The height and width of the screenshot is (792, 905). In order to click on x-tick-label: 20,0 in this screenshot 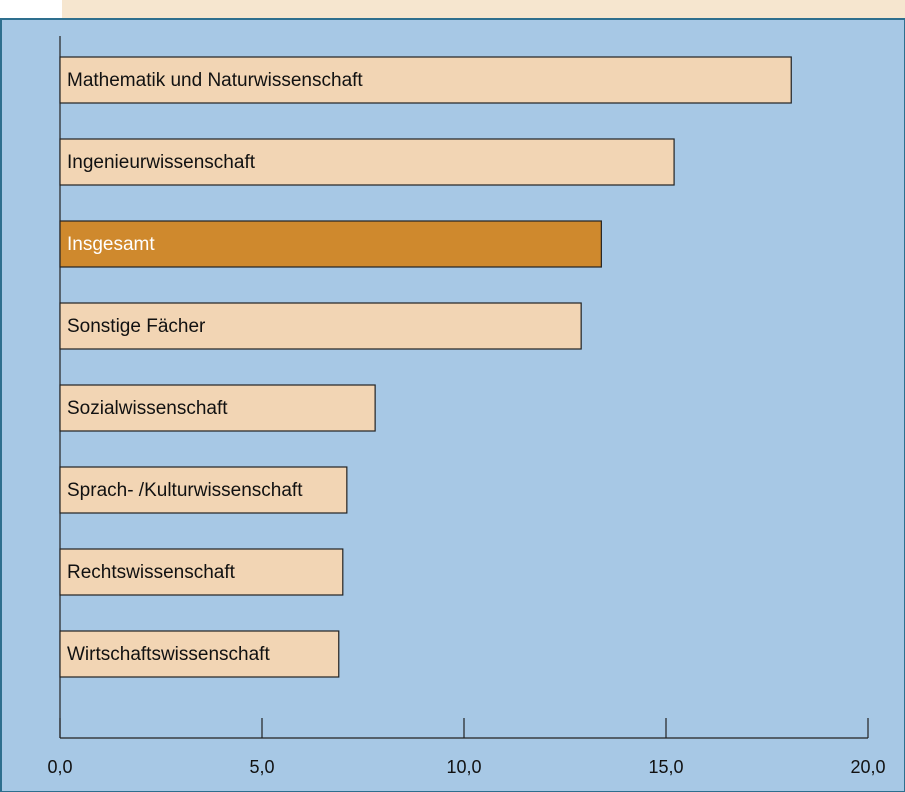, I will do `click(867, 767)`.